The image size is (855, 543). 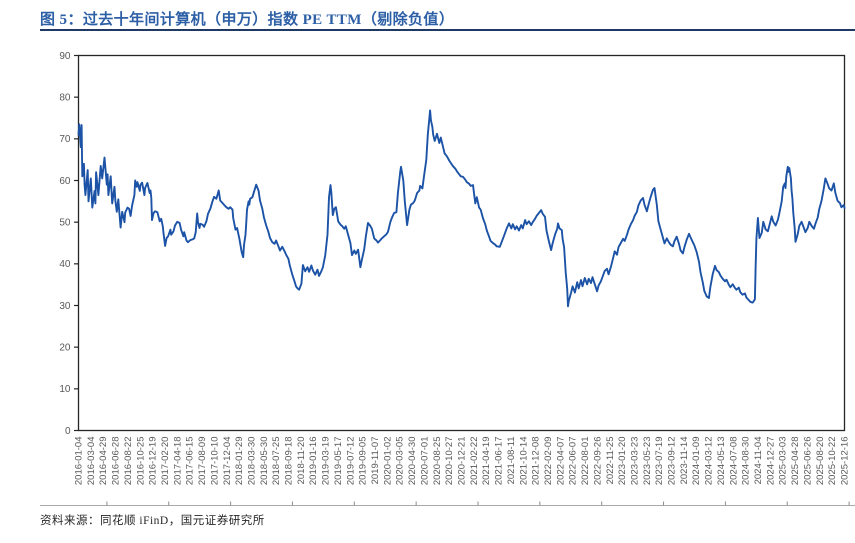 I want to click on title-rule, so click(x=447, y=30).